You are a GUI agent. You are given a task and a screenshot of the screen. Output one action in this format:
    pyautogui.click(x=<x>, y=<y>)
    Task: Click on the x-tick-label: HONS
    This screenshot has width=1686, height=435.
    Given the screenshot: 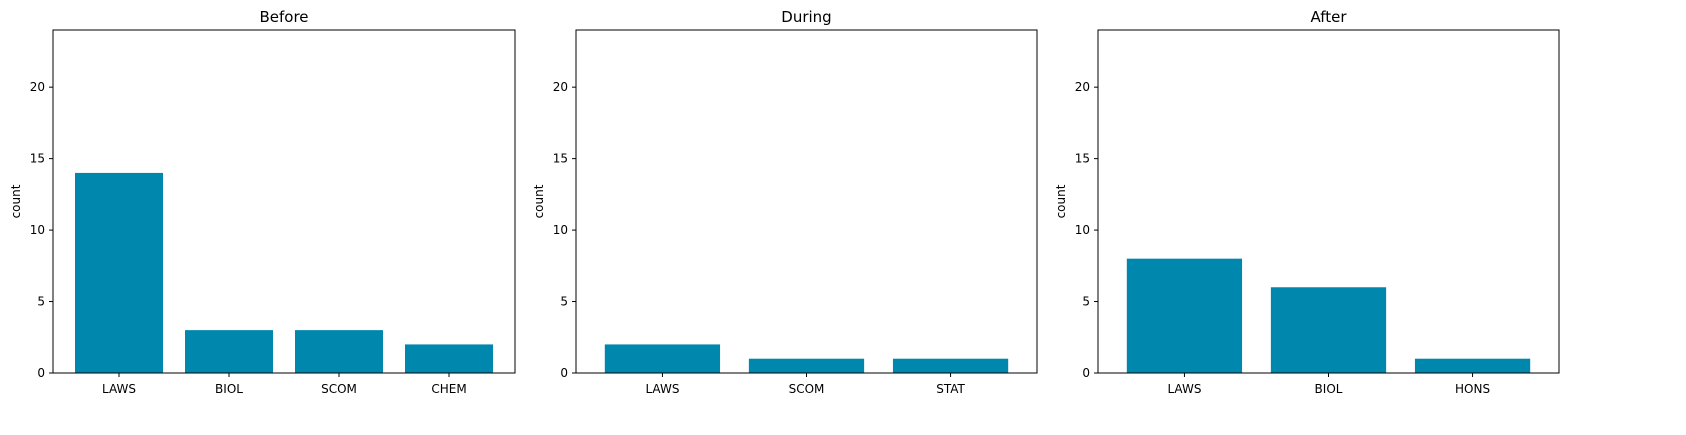 What is the action you would take?
    pyautogui.click(x=1472, y=389)
    